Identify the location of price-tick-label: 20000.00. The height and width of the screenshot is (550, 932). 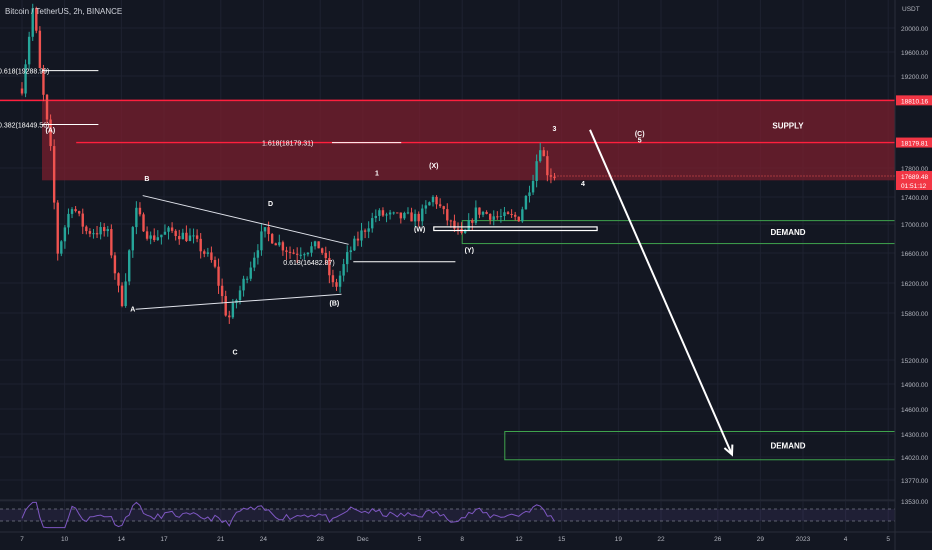
(914, 29).